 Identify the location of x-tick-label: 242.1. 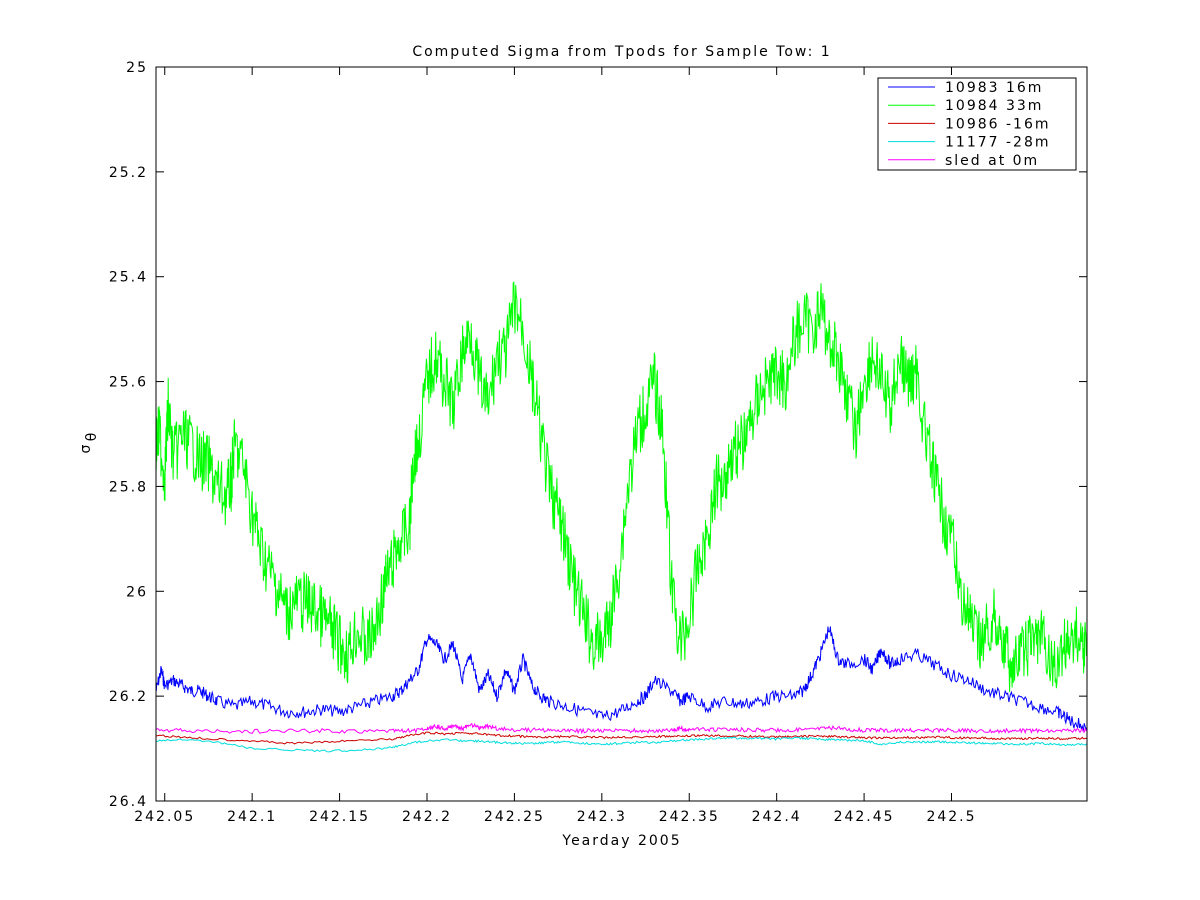
(252, 817).